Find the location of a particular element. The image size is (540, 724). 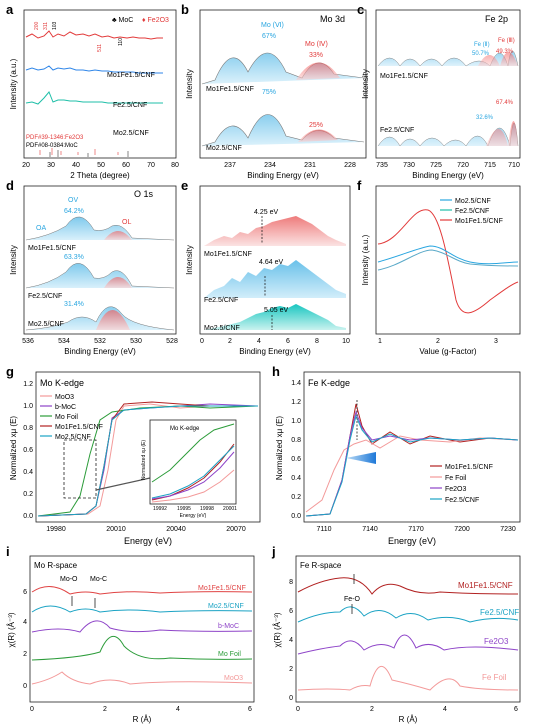

axis-xlabel-h: Energy (eV) is located at coordinates (412, 541).